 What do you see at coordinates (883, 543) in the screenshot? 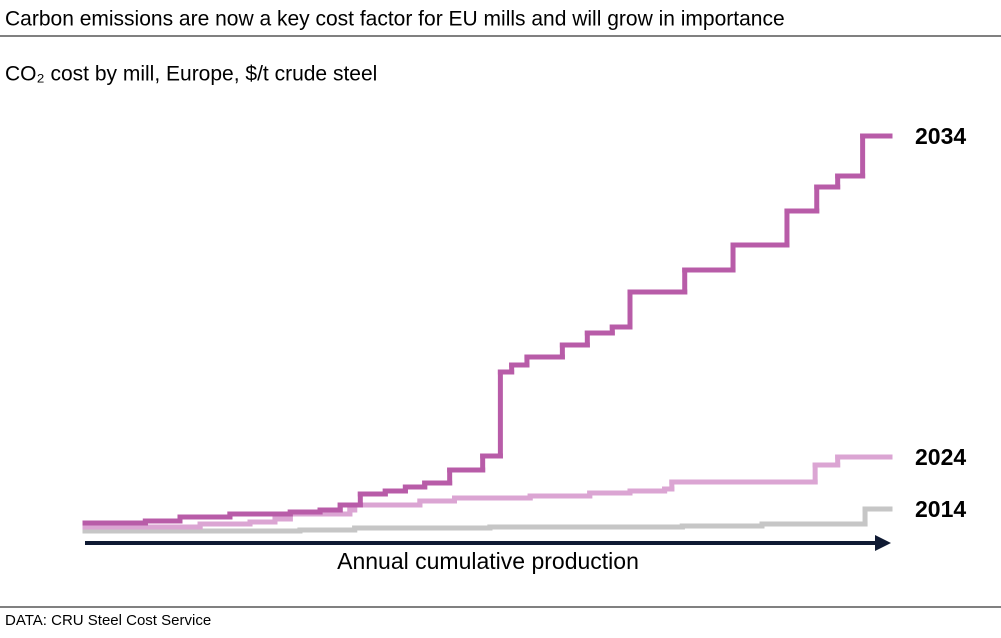
I see `arrow-head` at bounding box center [883, 543].